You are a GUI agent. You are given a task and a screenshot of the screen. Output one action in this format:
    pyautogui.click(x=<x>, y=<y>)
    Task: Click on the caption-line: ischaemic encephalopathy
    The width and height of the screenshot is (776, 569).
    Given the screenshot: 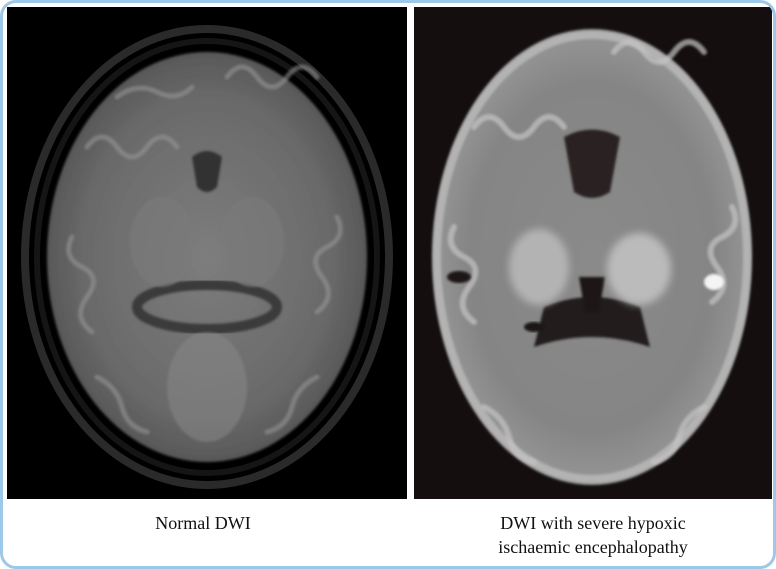 What is the action you would take?
    pyautogui.click(x=593, y=547)
    